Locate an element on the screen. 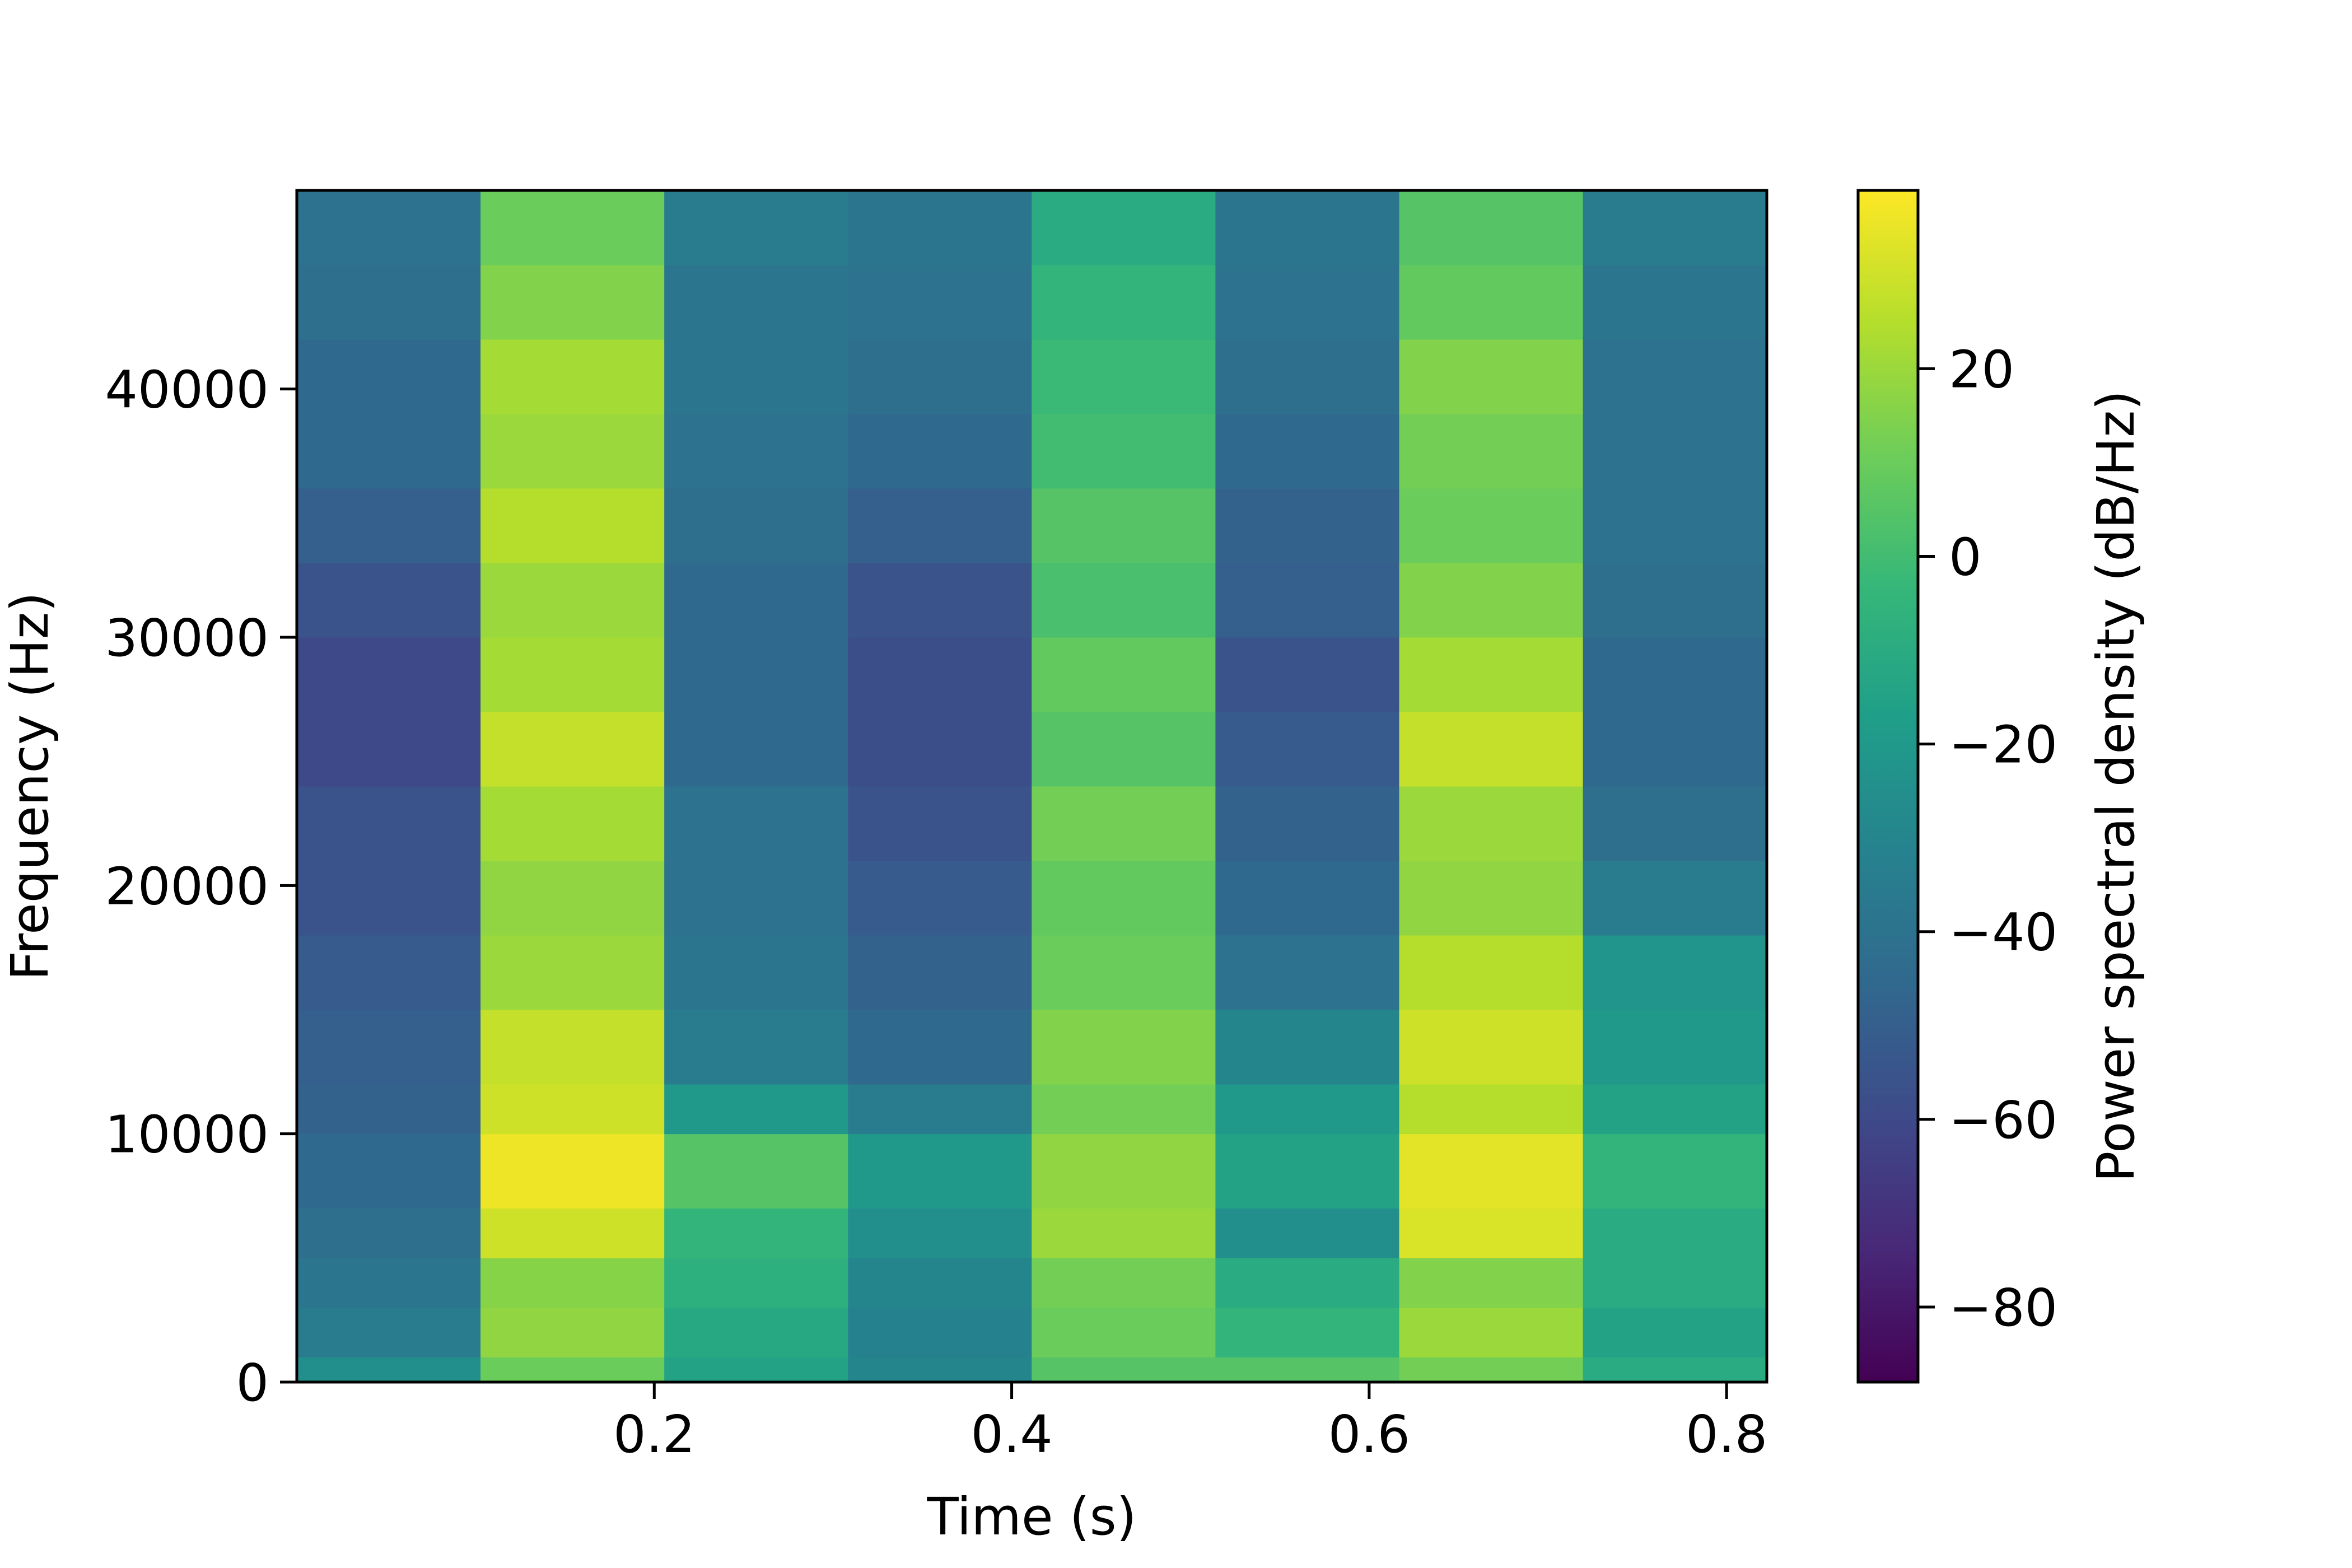 The height and width of the screenshot is (1568, 2352). x-tick-label: 0.8 is located at coordinates (1727, 1434).